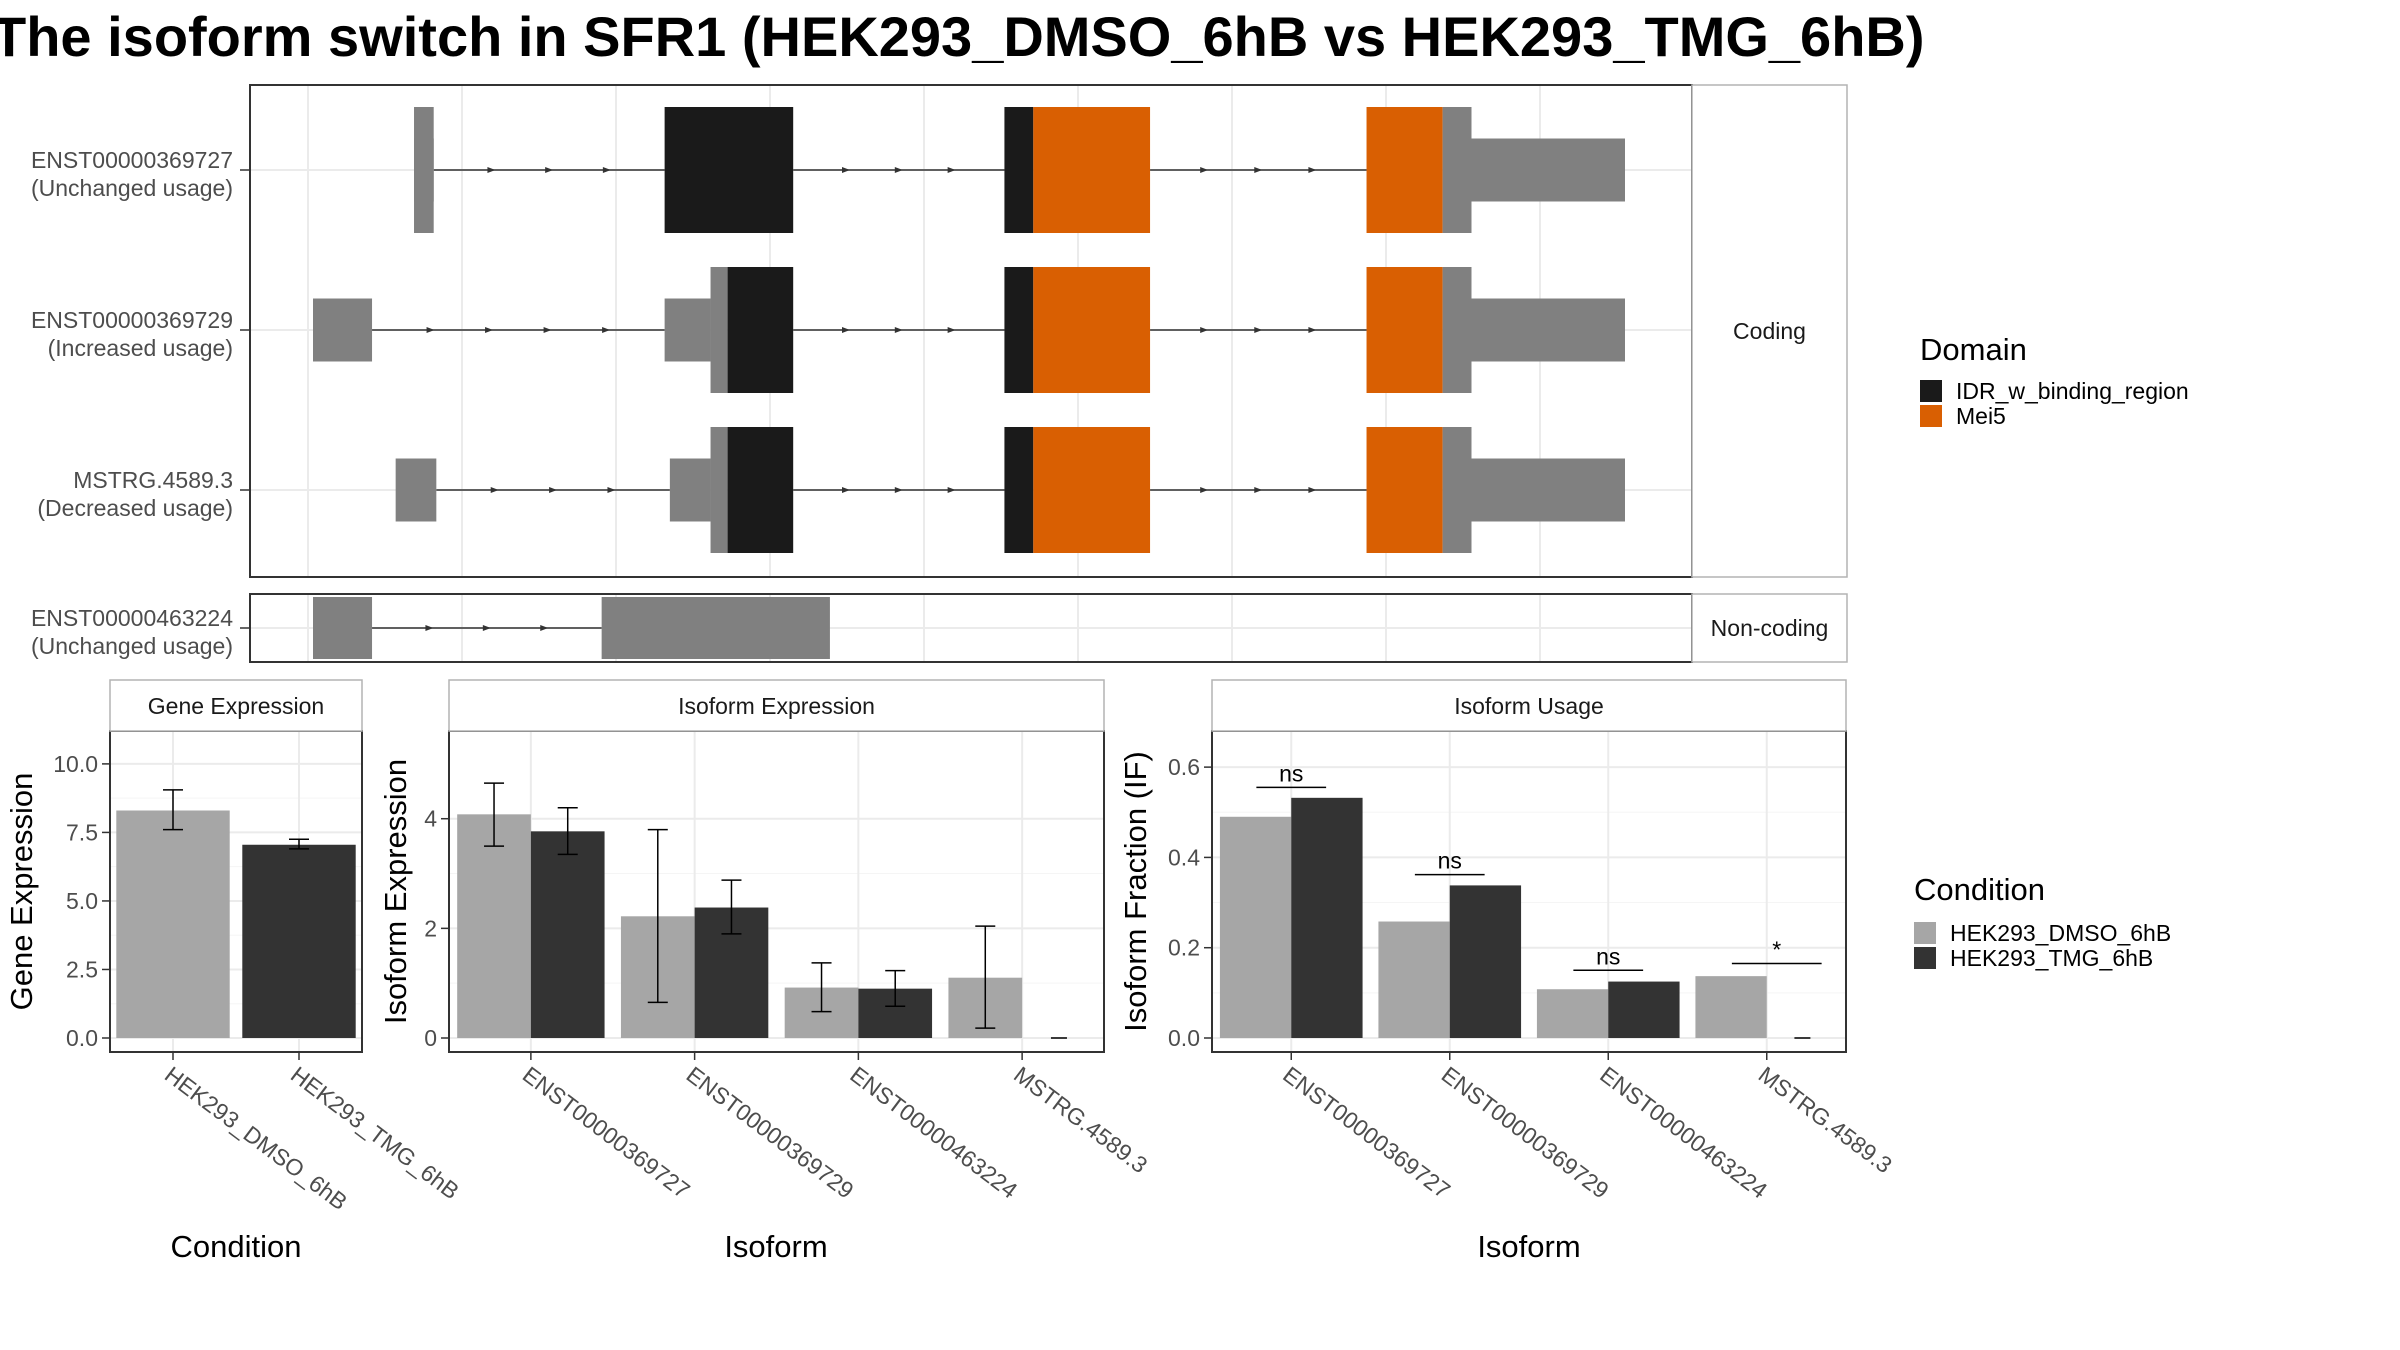 This screenshot has width=2400, height=1350. Describe the element at coordinates (153, 480) in the screenshot. I see `transcript-id-label: MSTRG.4589.3` at that location.